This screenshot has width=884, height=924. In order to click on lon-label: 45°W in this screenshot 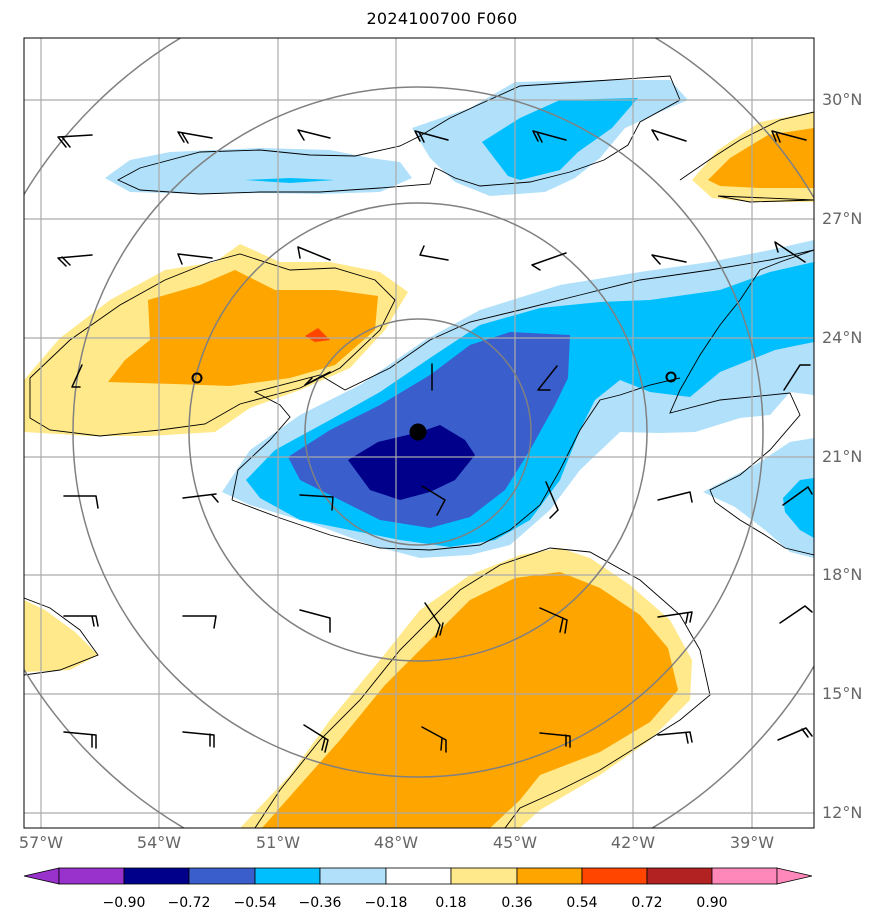, I will do `click(515, 842)`.